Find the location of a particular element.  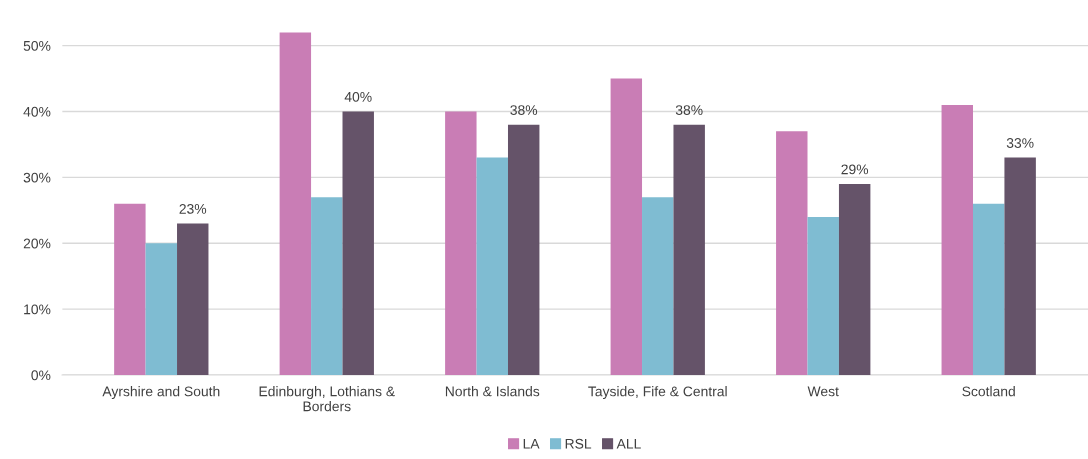

y-tick-label: 20% is located at coordinates (37, 243).